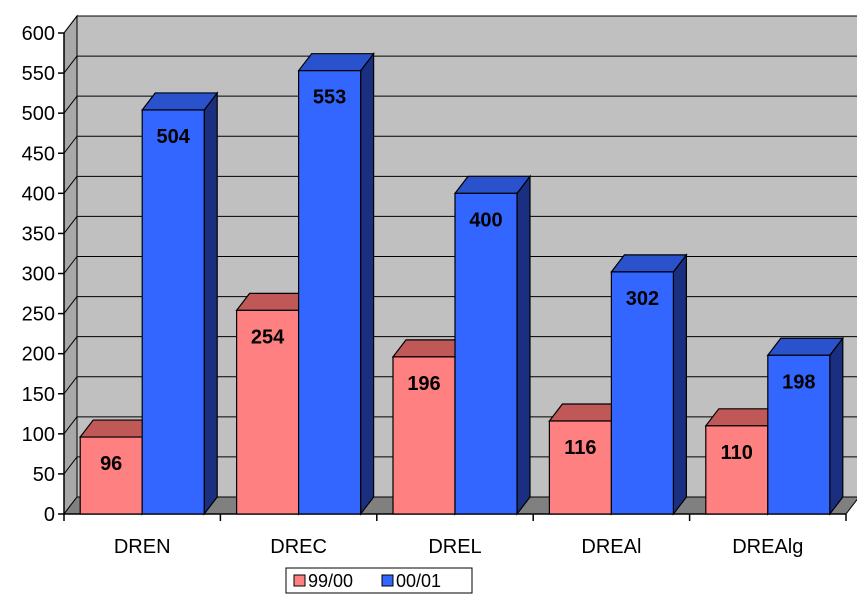  I want to click on data-label-00-01-drel: 400, so click(485, 220).